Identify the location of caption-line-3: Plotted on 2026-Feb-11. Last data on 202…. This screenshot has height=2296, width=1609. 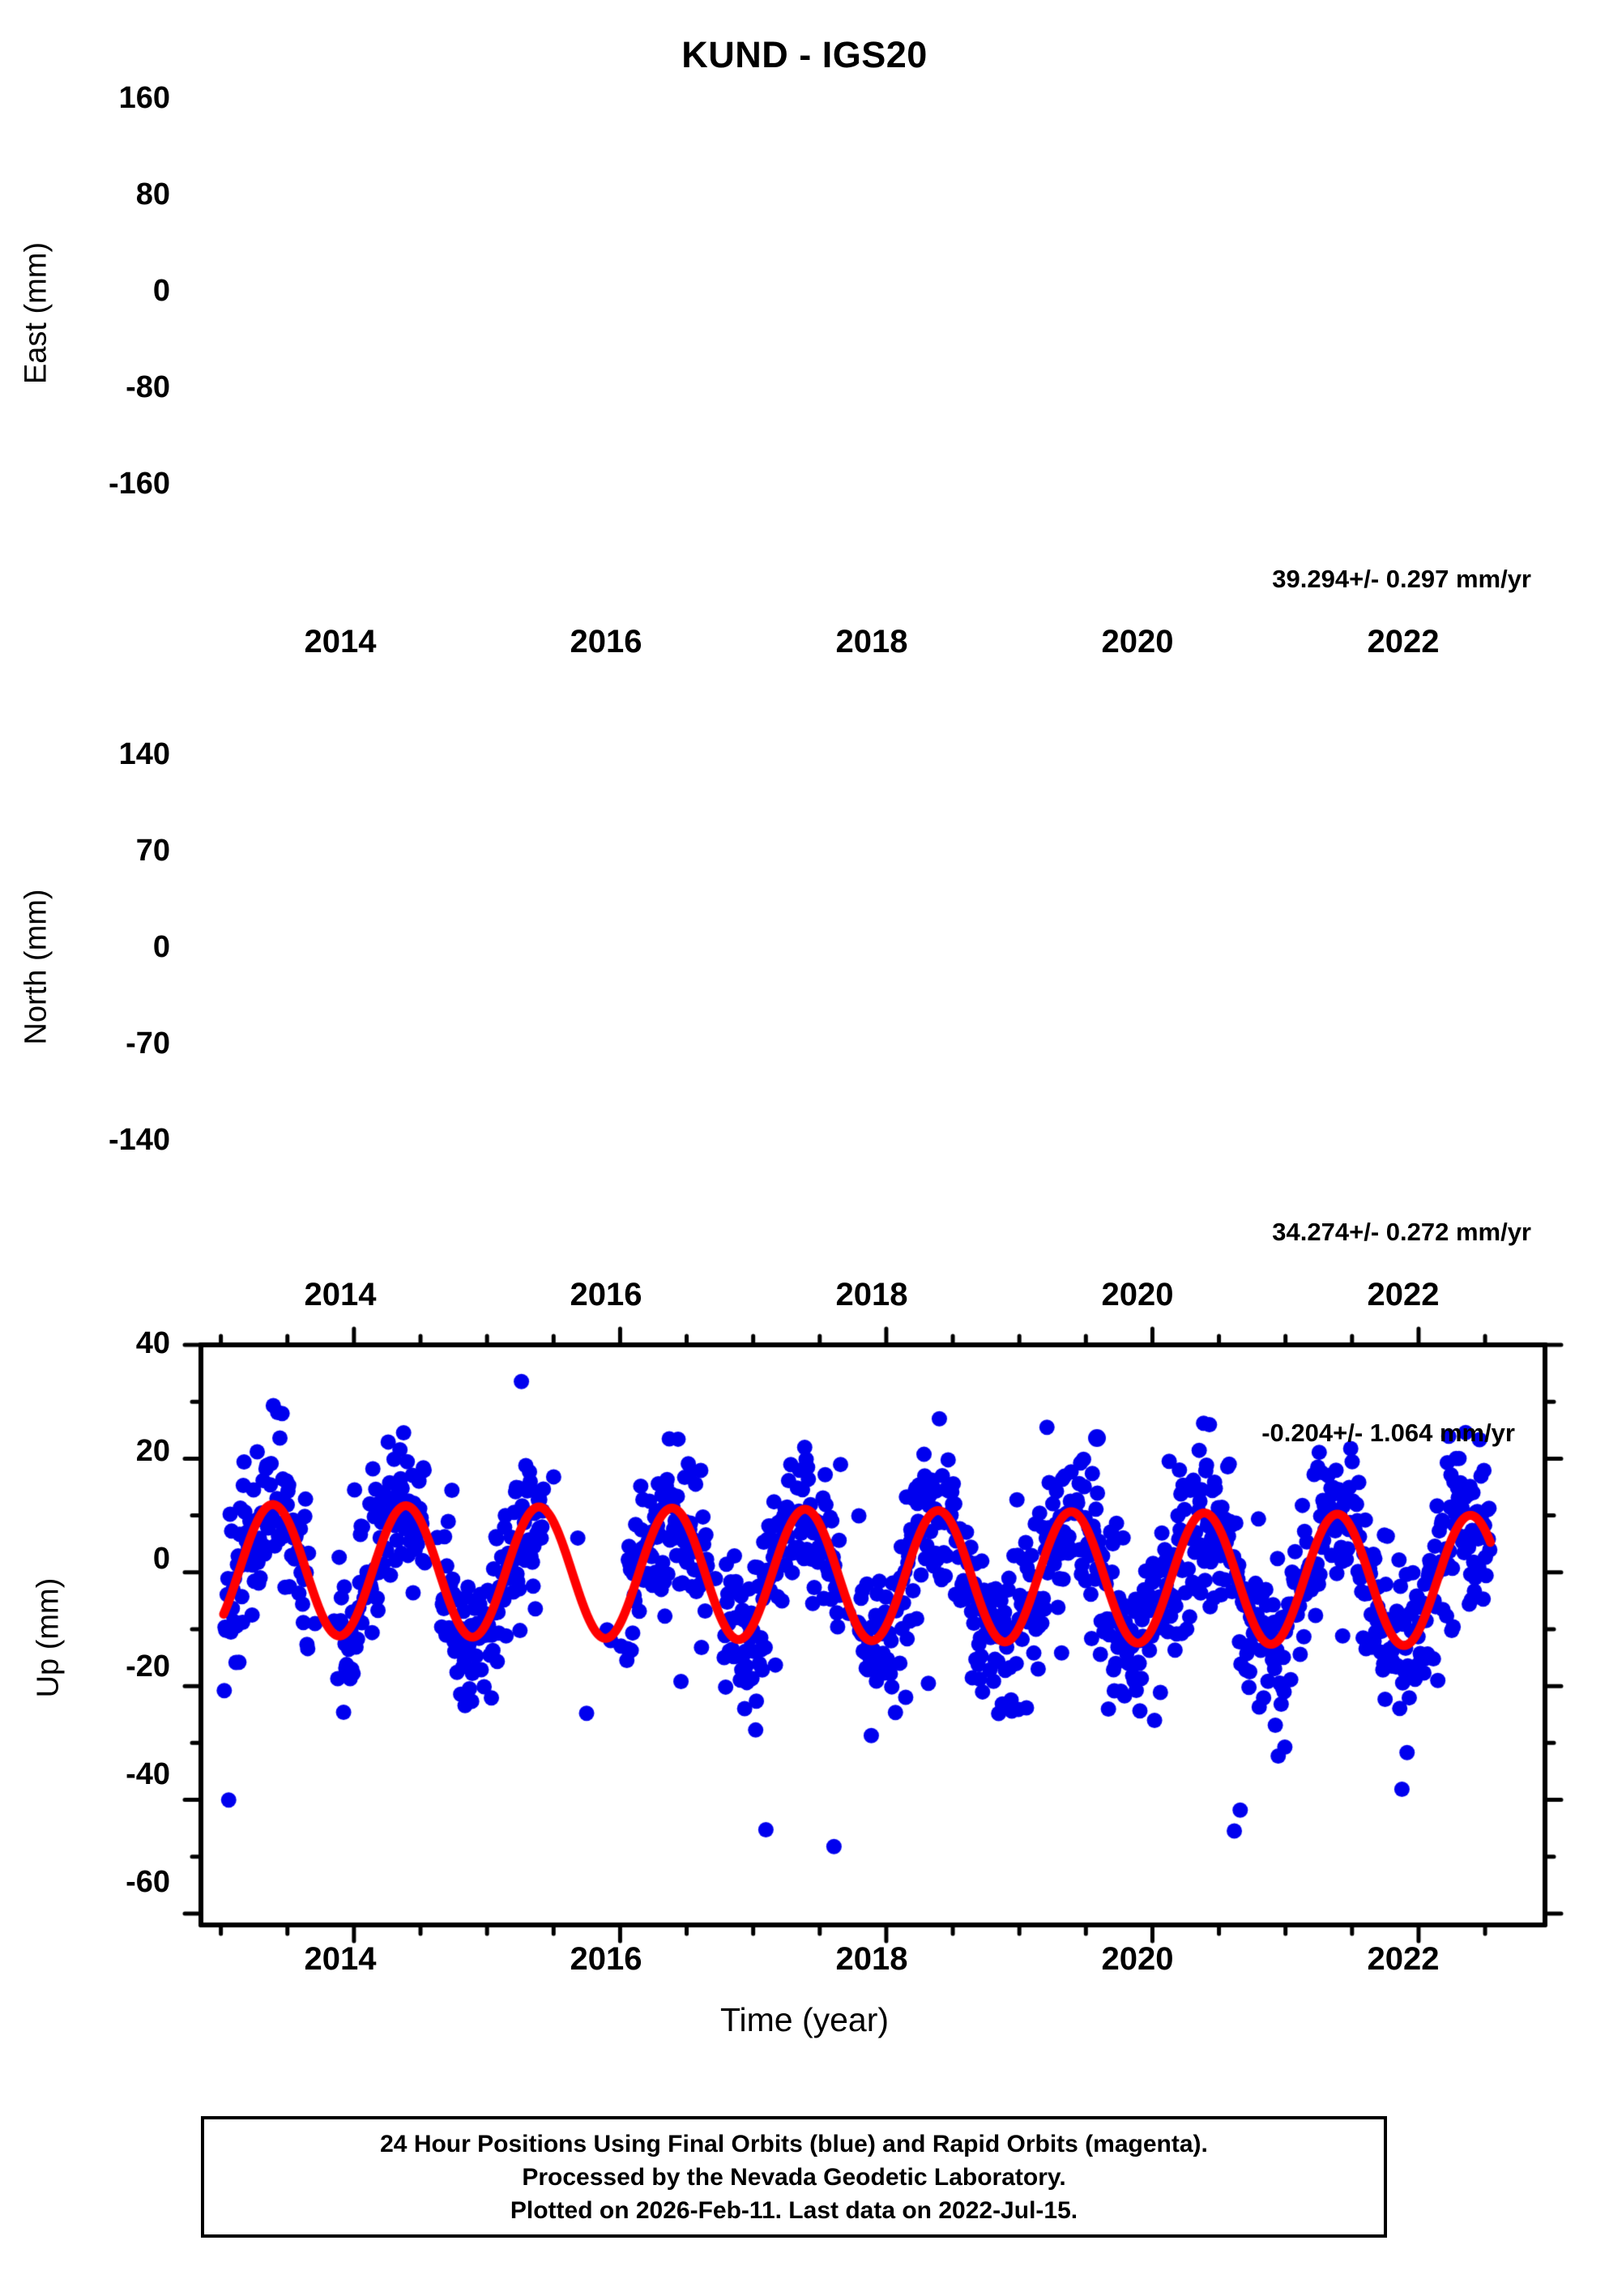
(794, 2210).